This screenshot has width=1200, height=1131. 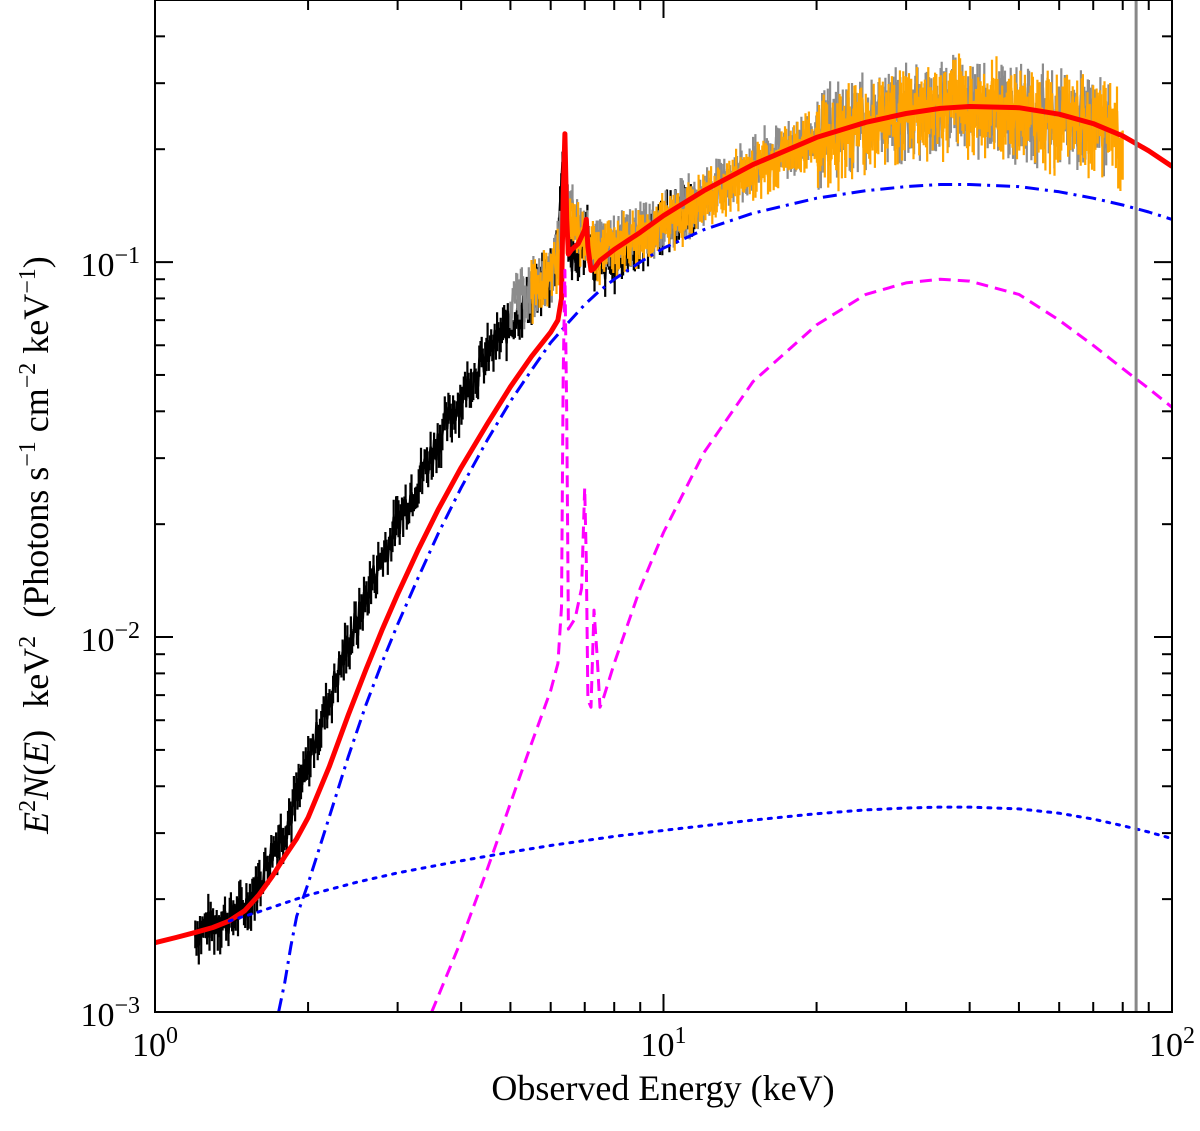 I want to click on y-tick-label-exp: −3, so click(x=127, y=1006).